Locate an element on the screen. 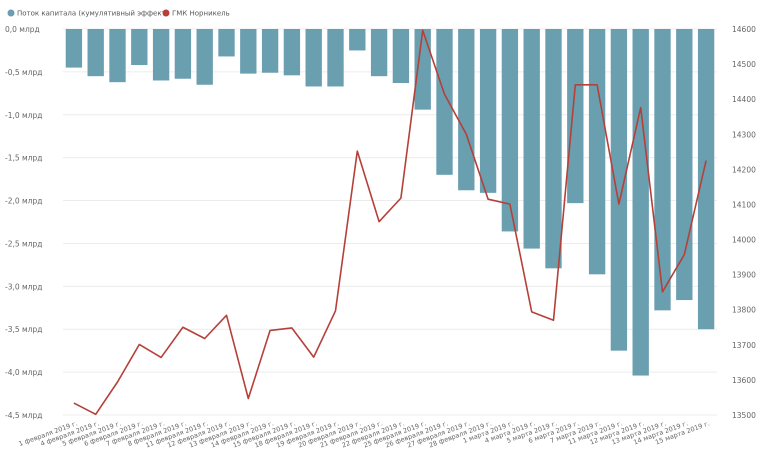 Image resolution: width=768 pixels, height=463 pixels. left-axis-tick-label: -4,0 млрд is located at coordinates (23, 372).